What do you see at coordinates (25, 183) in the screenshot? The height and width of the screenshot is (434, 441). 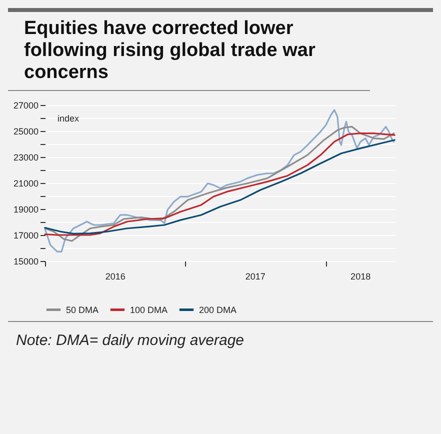 I see `y-tick-label: 21000` at bounding box center [25, 183].